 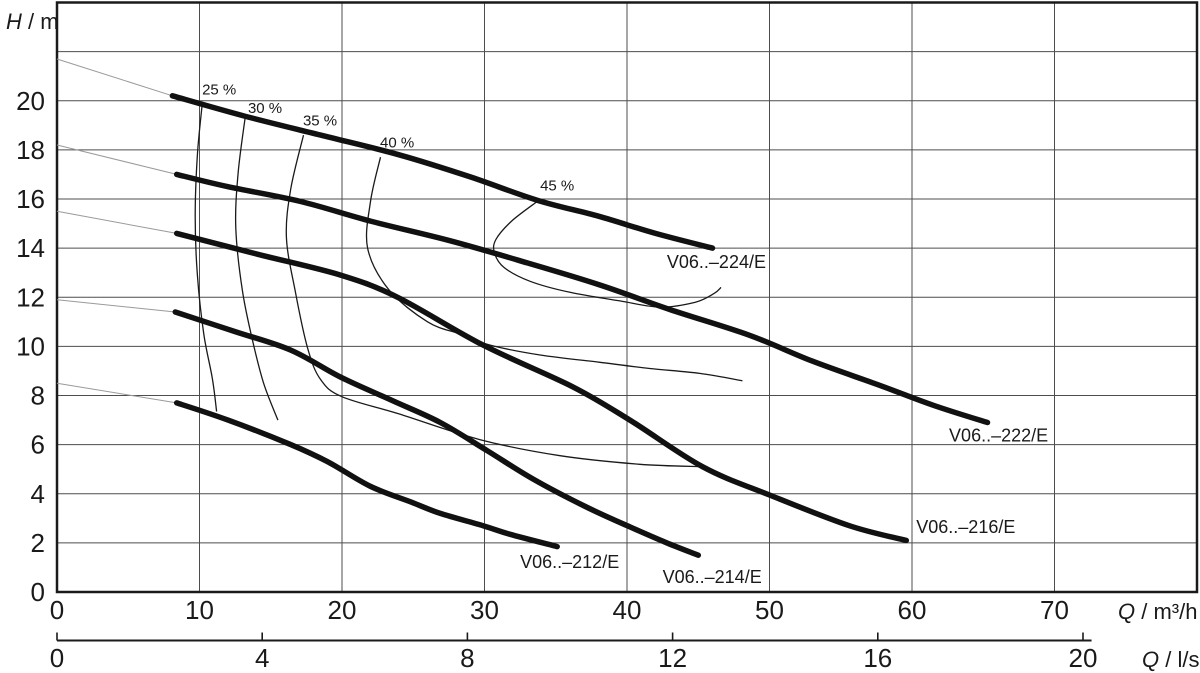 I want to click on x-axis-title: Q / m³/h, so click(x=1157, y=611).